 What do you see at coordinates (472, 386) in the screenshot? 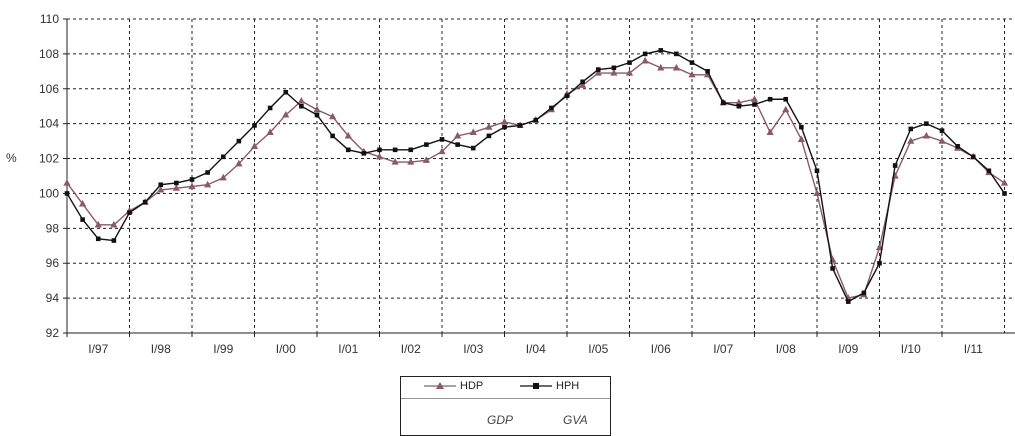
I see `legend-label-hdp: HDP` at bounding box center [472, 386].